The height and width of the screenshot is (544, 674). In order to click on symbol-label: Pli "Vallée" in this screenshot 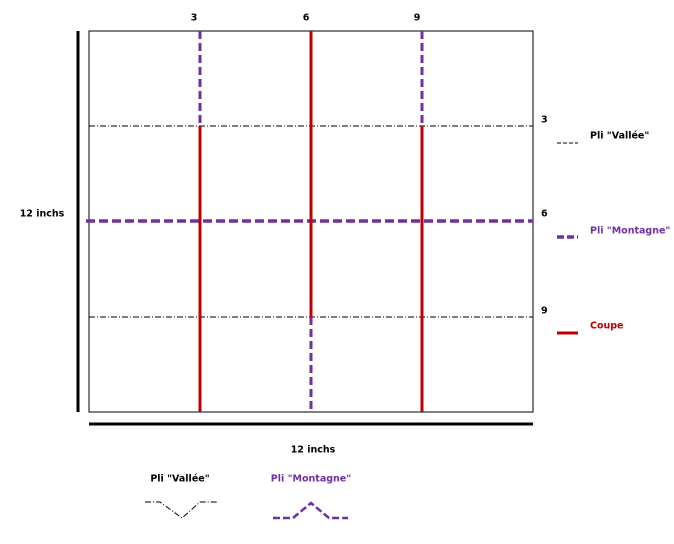, I will do `click(179, 479)`.